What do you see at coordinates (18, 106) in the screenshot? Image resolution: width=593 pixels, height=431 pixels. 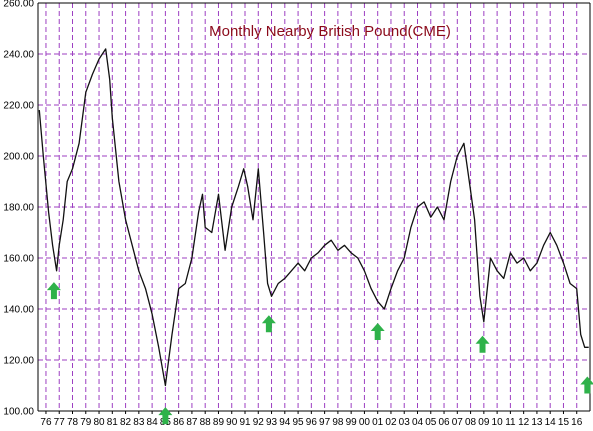 I see `y-tick-label: 220.00` at bounding box center [18, 106].